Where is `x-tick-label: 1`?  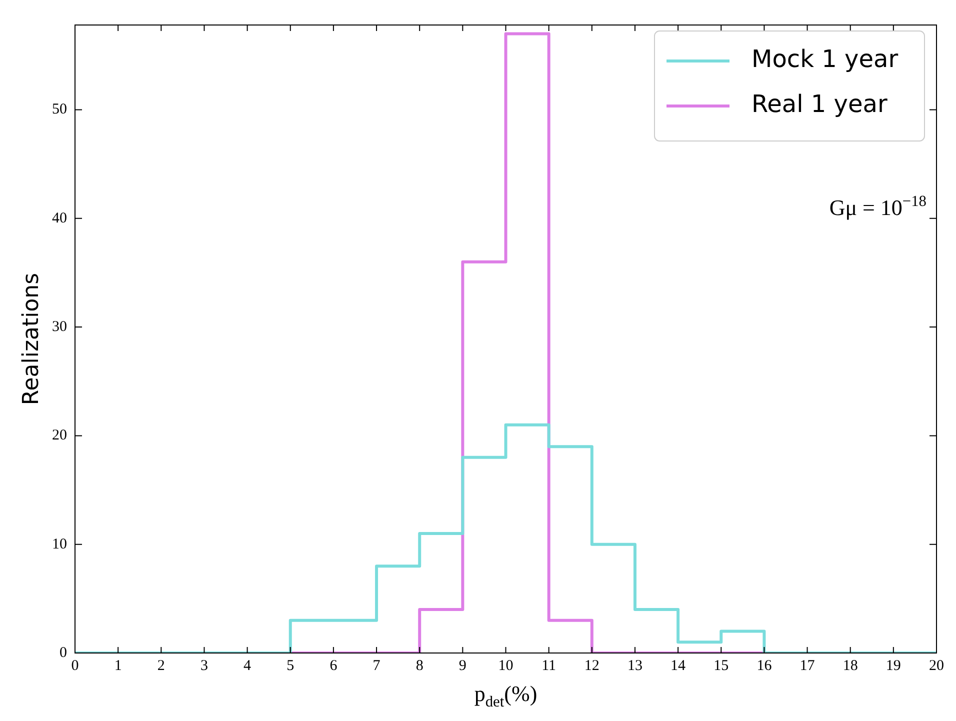
x-tick-label: 1 is located at coordinates (118, 666).